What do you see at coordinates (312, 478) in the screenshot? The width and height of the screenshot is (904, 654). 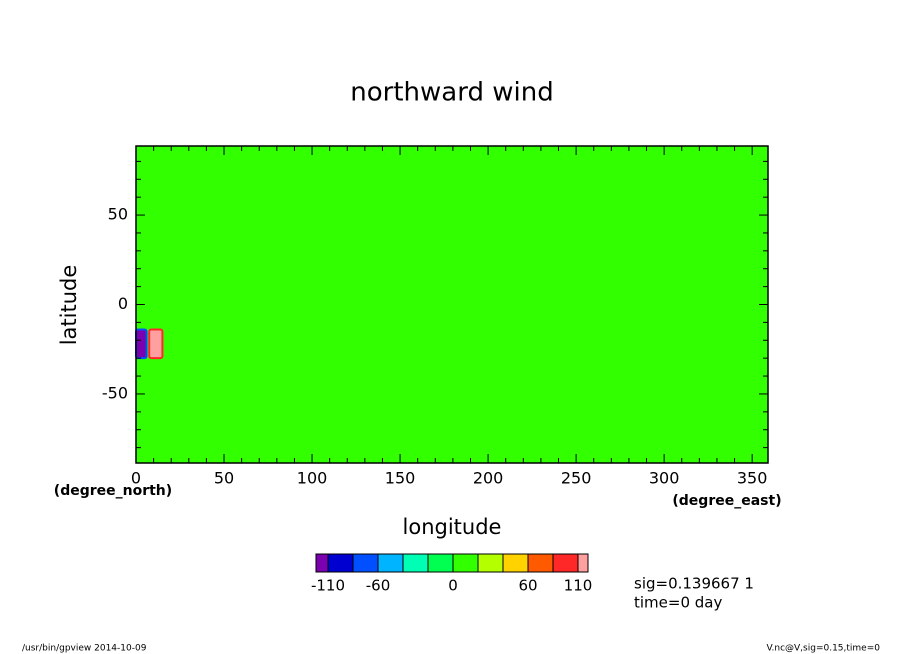 I see `x-tick-label: 100` at bounding box center [312, 478].